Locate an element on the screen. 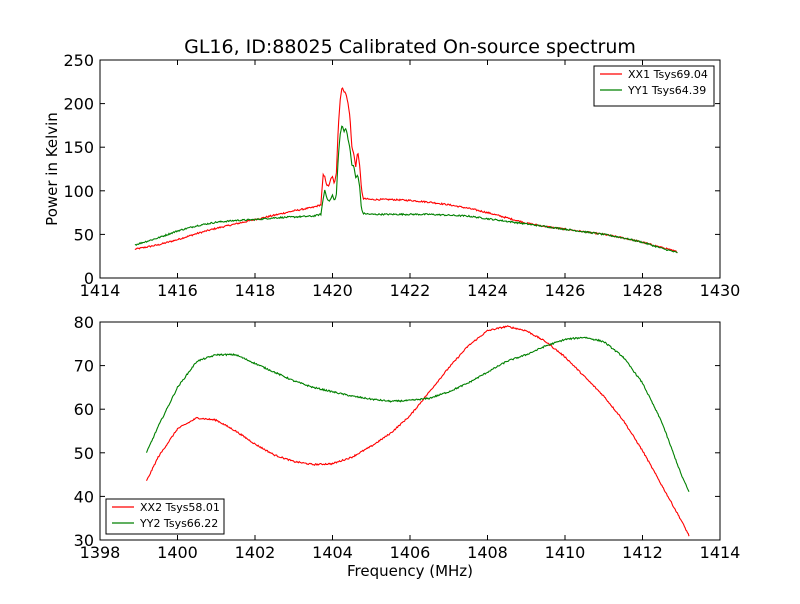  x-tick-label: 1416 is located at coordinates (177, 290).